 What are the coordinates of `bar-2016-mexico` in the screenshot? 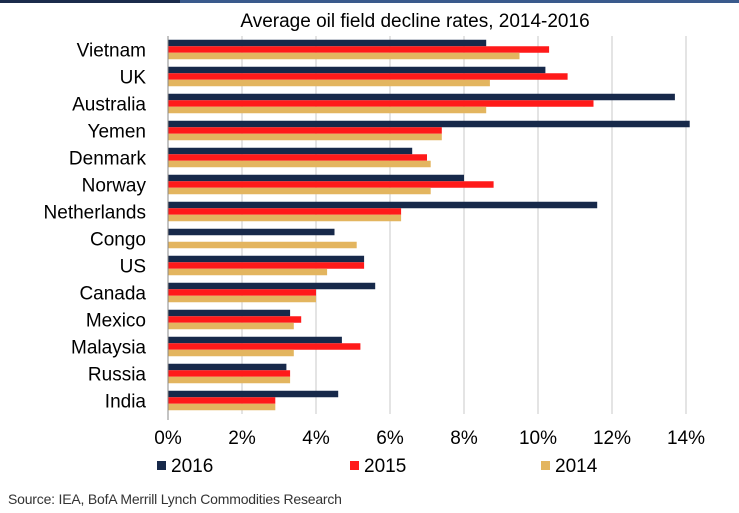 It's located at (229, 313).